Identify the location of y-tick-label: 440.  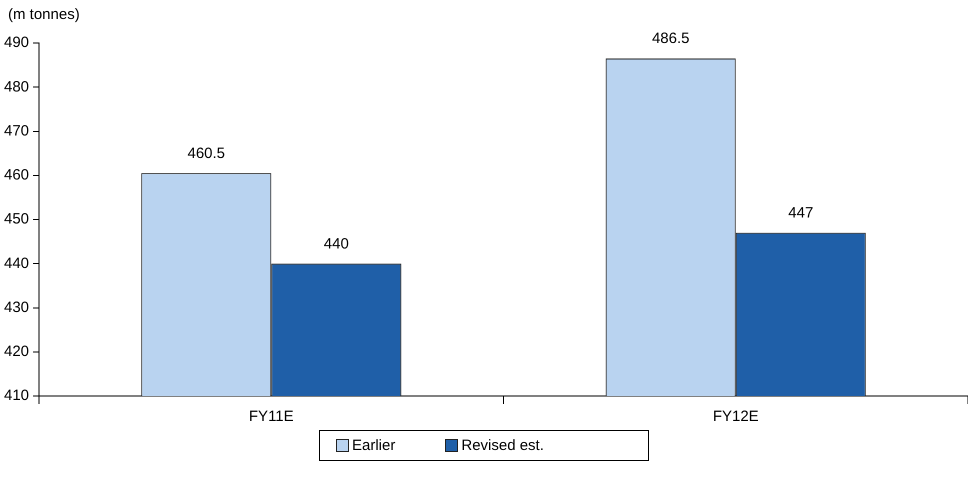
(17, 263).